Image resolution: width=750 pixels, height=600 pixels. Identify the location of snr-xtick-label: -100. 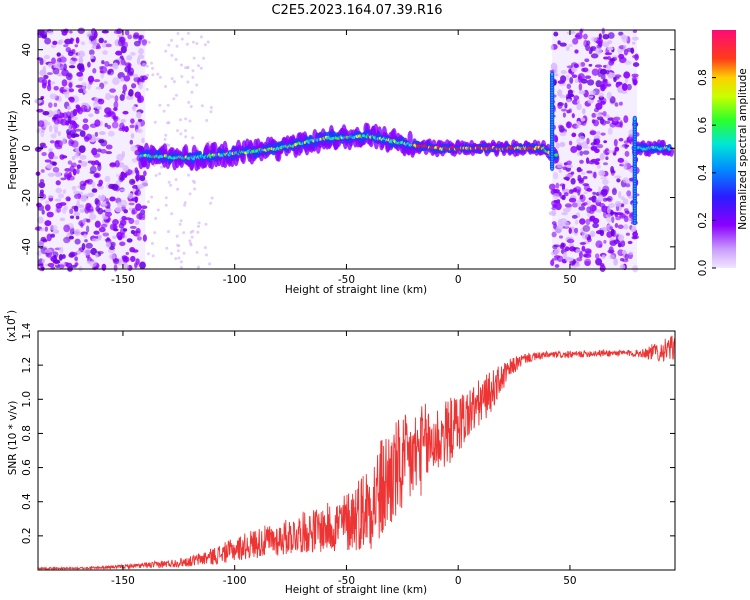
(235, 581).